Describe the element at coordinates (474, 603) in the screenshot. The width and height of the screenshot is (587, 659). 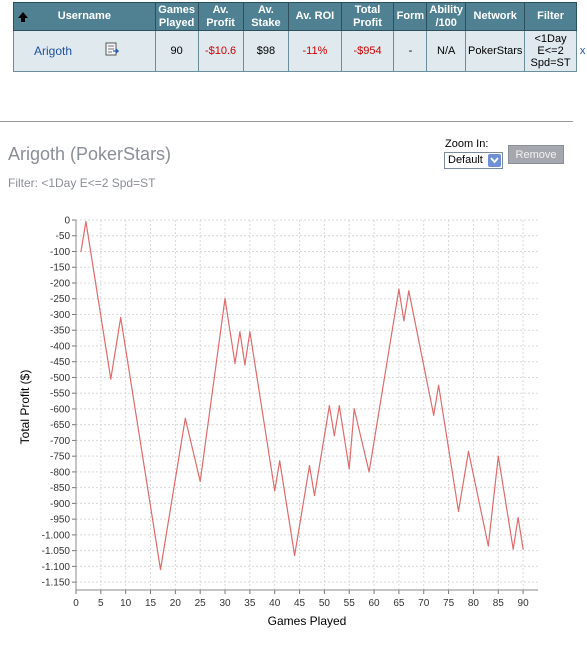
I see `x-tick-label: 80` at that location.